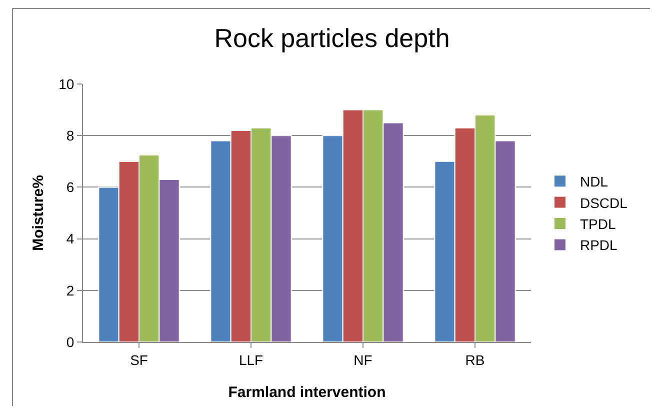  I want to click on x-tick-label: LLF, so click(251, 360).